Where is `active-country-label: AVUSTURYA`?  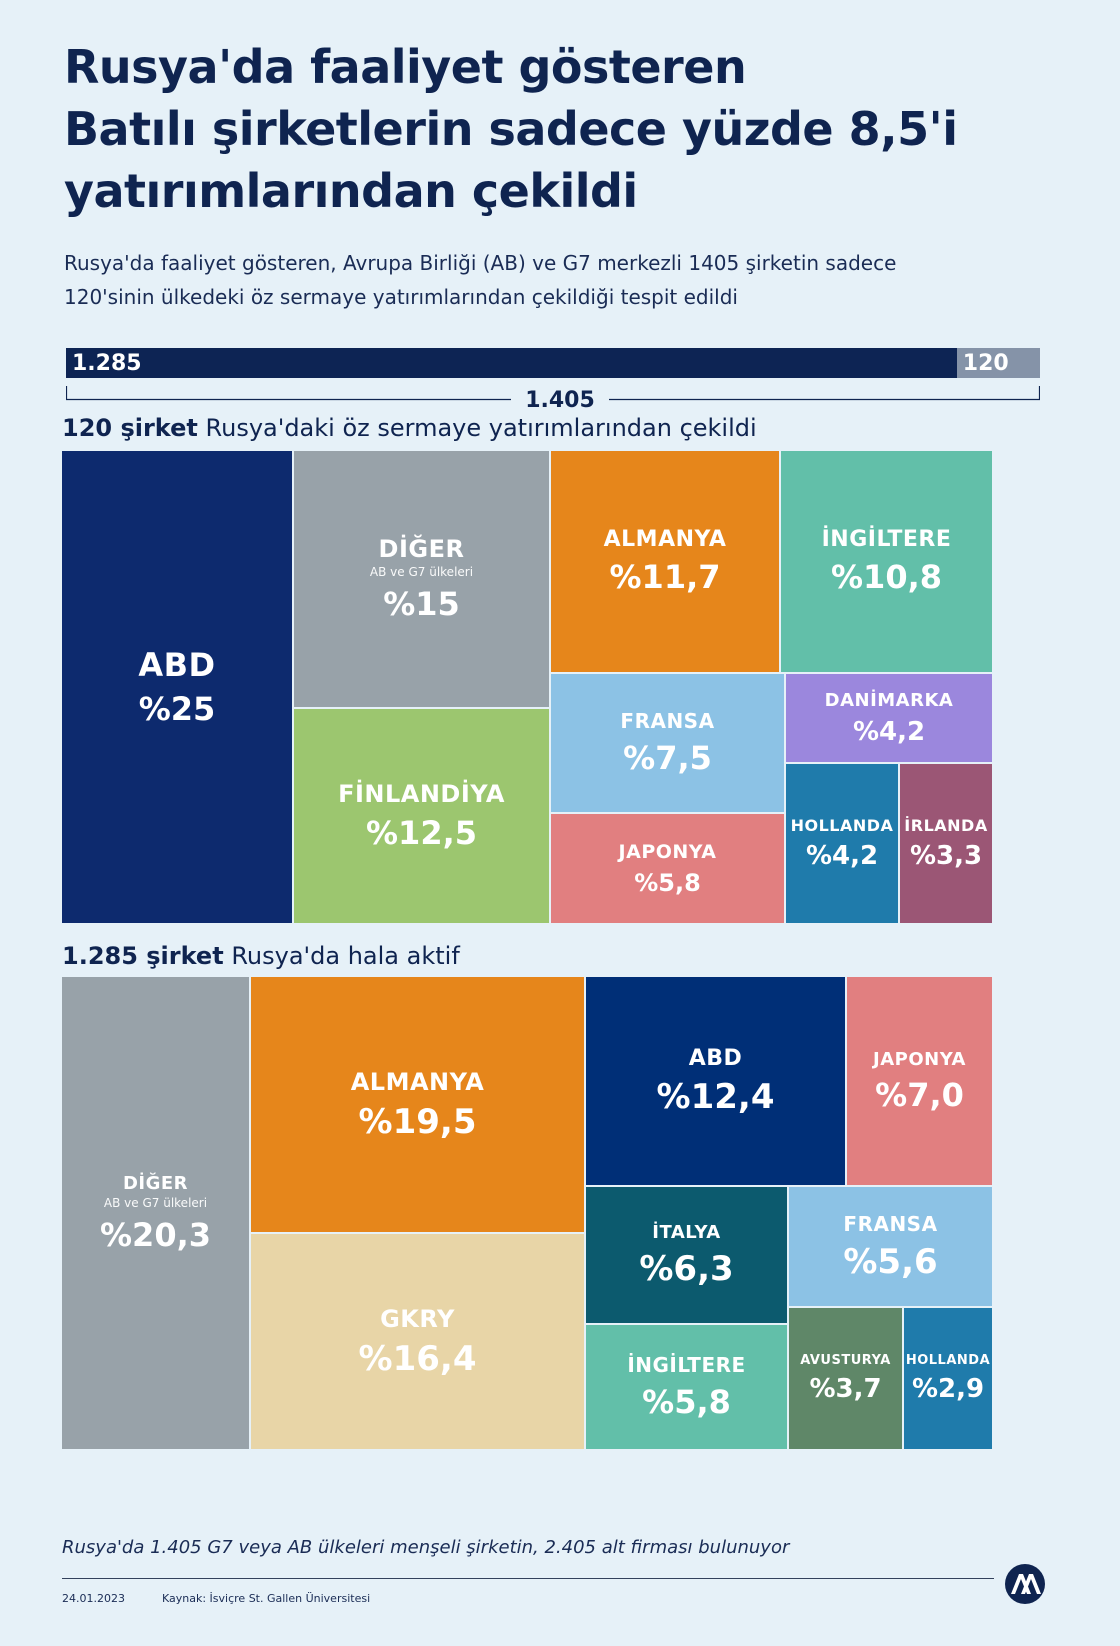
active-country-label: AVUSTURYA is located at coordinates (845, 1360).